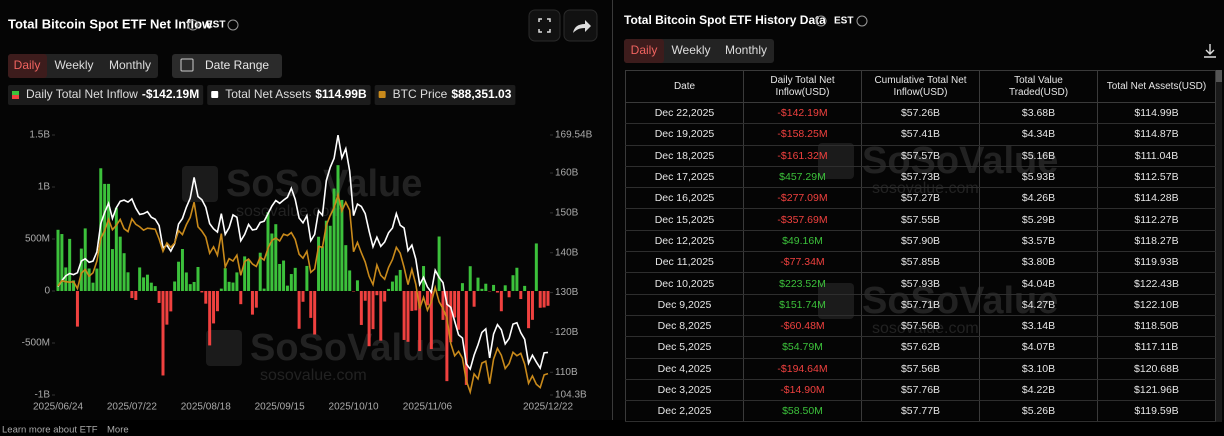 This screenshot has width=1224, height=436. I want to click on table-cell: $4.27B, so click(1038, 305).